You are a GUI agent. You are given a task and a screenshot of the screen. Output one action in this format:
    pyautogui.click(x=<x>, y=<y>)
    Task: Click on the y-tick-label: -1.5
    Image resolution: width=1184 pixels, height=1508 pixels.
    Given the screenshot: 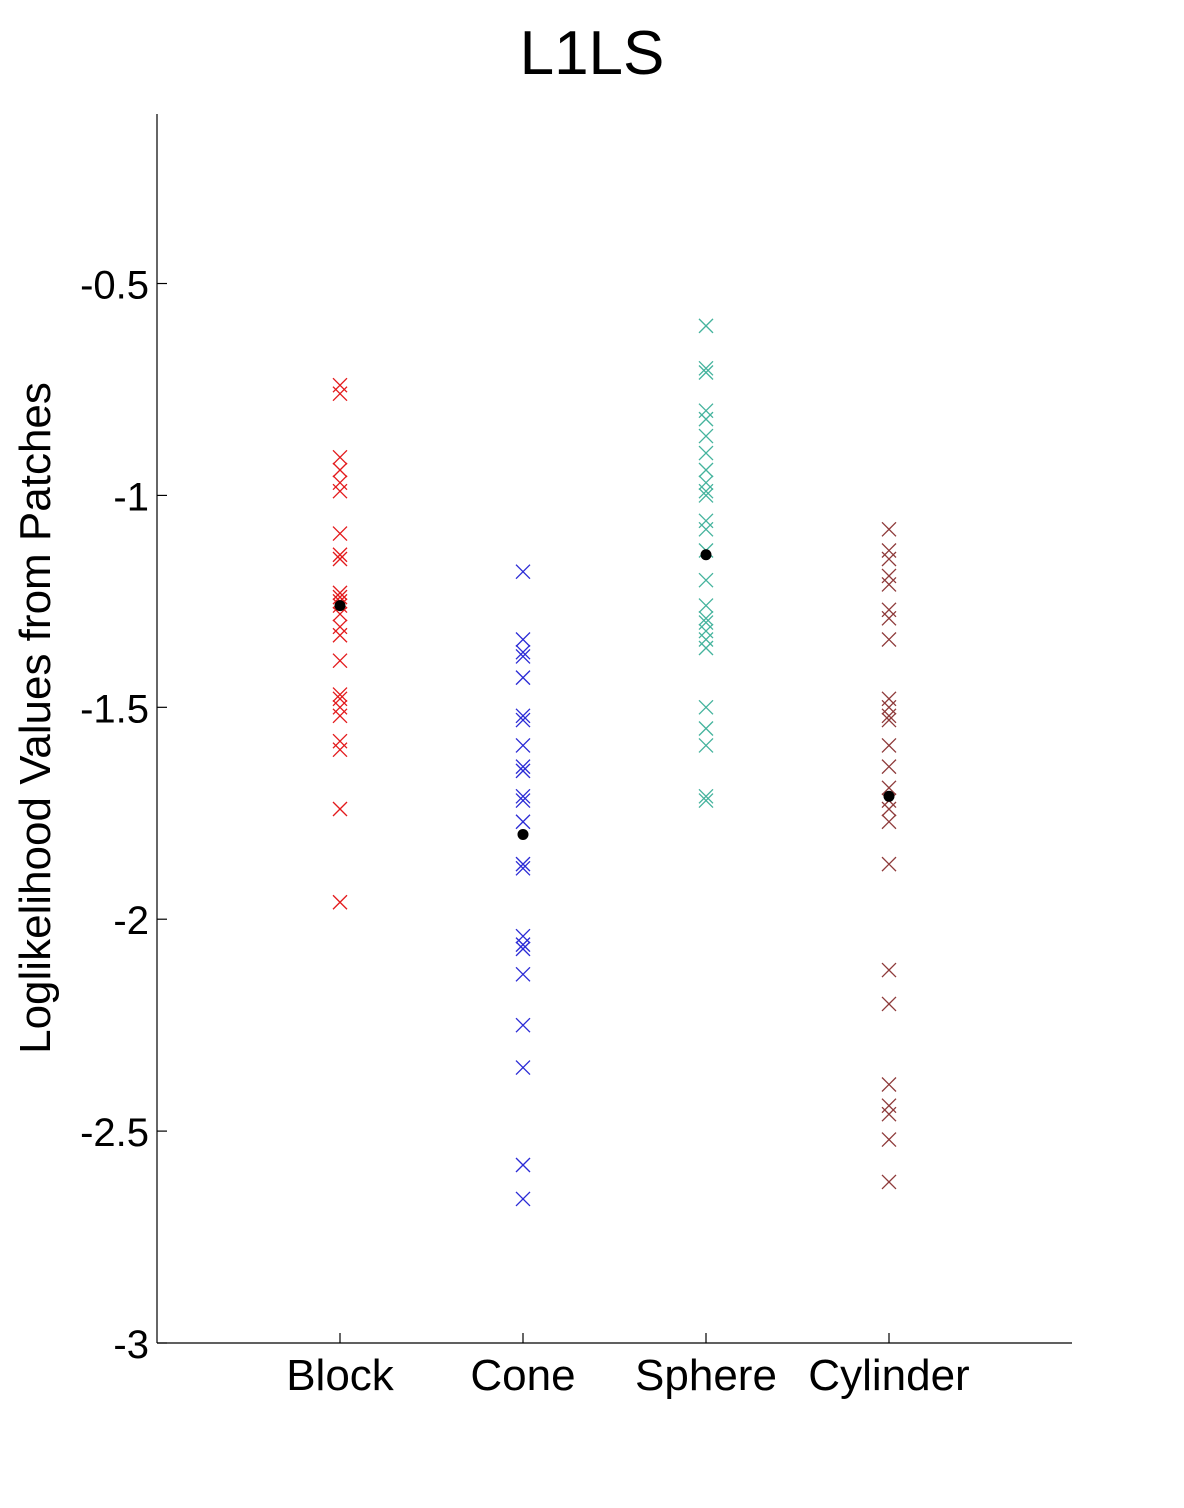 What is the action you would take?
    pyautogui.click(x=114, y=709)
    